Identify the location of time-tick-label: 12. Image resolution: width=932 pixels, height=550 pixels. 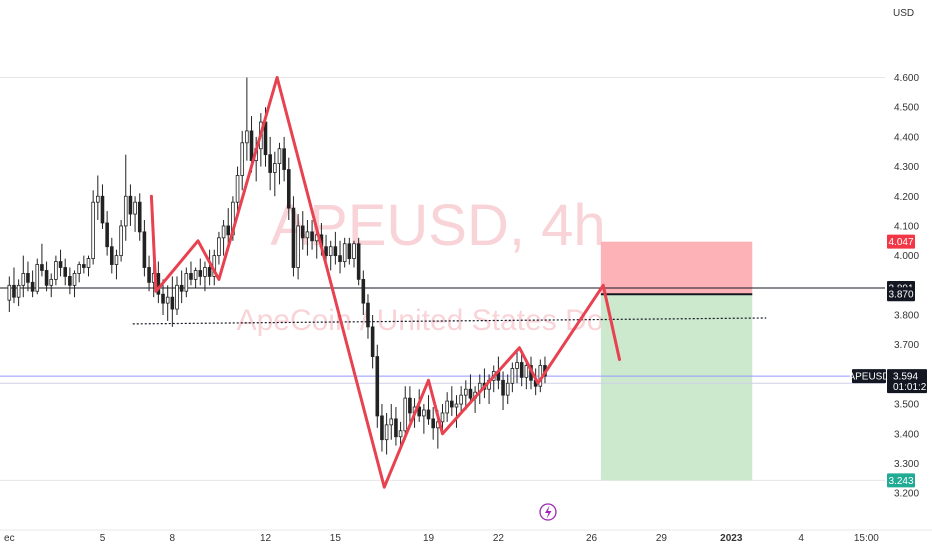
(266, 538).